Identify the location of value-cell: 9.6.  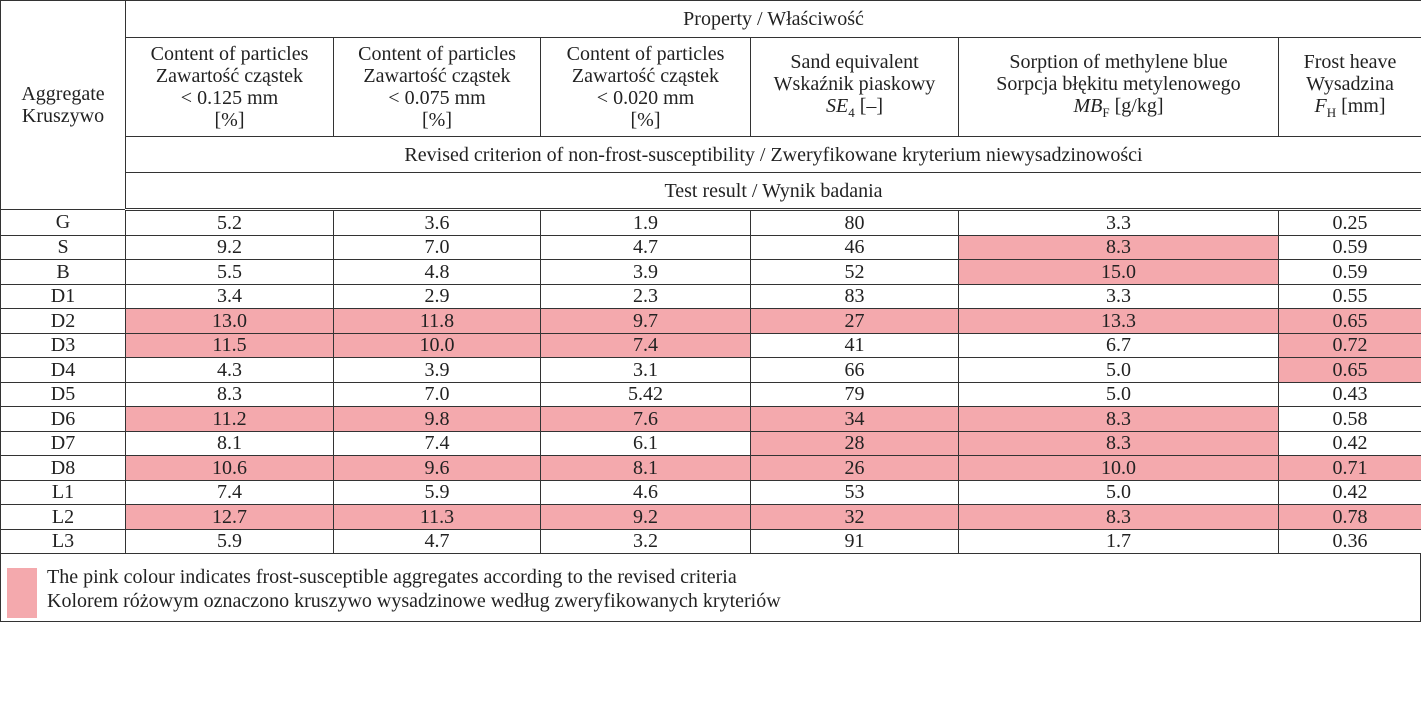
(437, 468).